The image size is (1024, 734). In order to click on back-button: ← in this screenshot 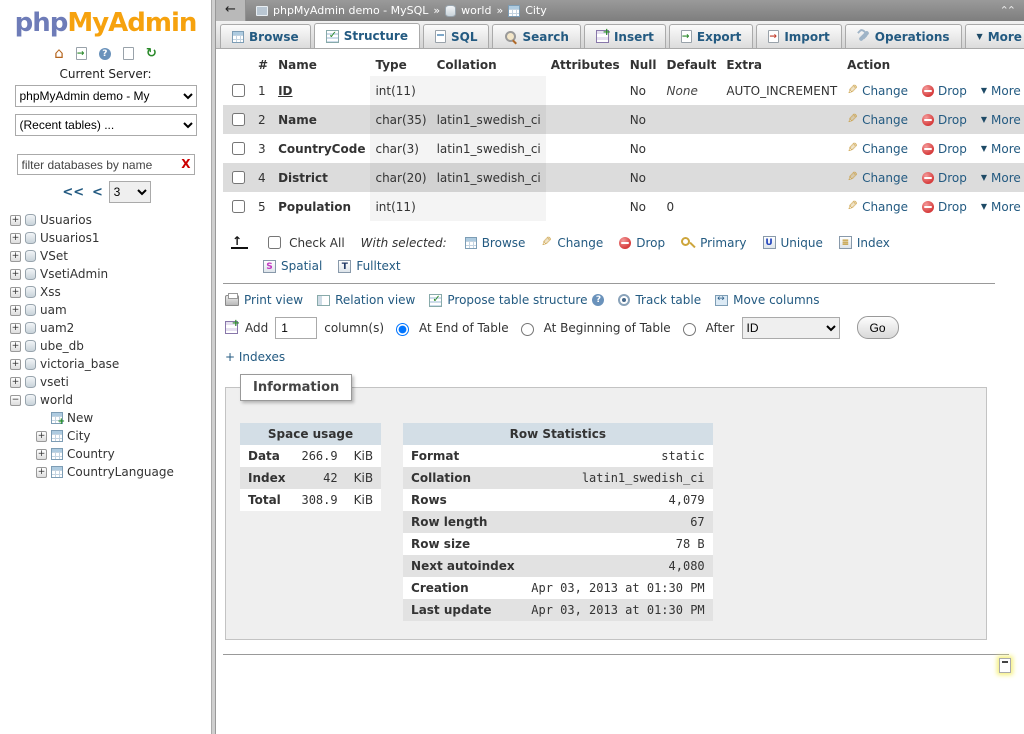, I will do `click(231, 10)`.